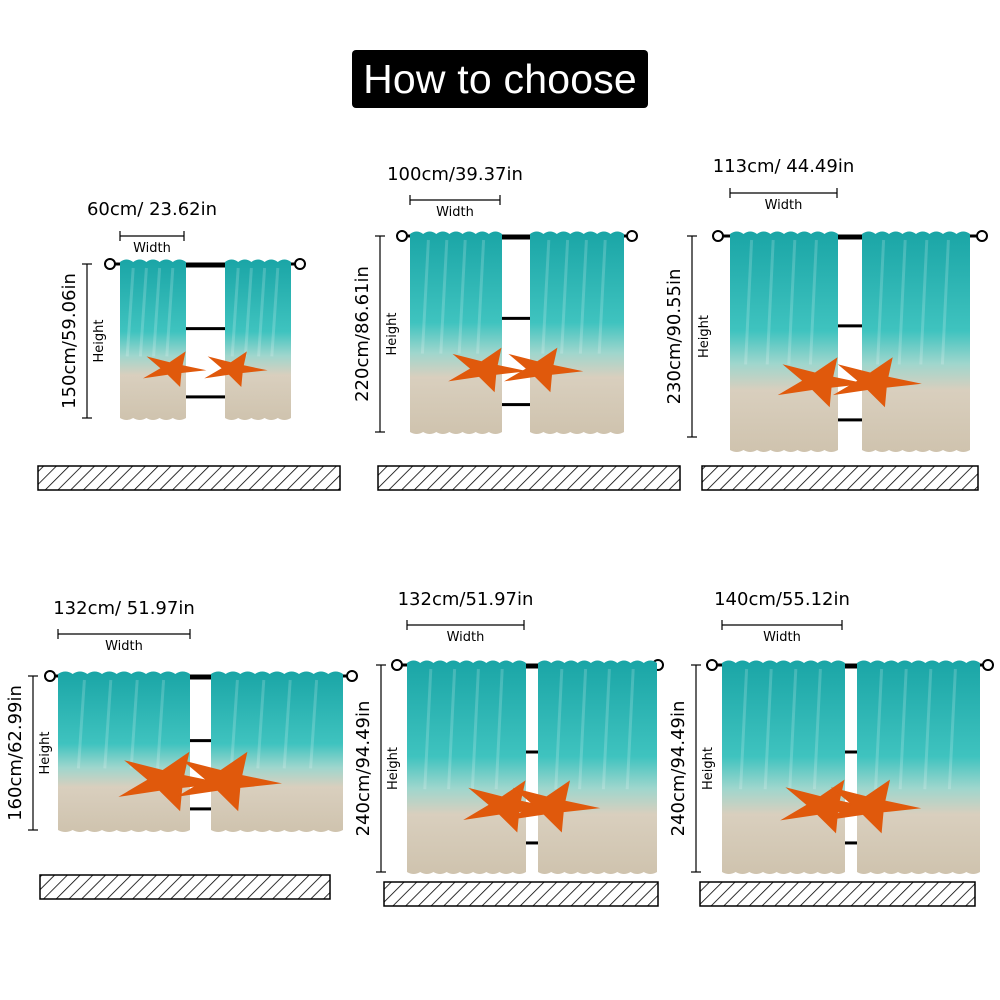 Image resolution: width=1000 pixels, height=1000 pixels. Describe the element at coordinates (831, 748) in the screenshot. I see `curtain-option-6: Width 140cm/55.12in 240cm/94.49in Height` at that location.